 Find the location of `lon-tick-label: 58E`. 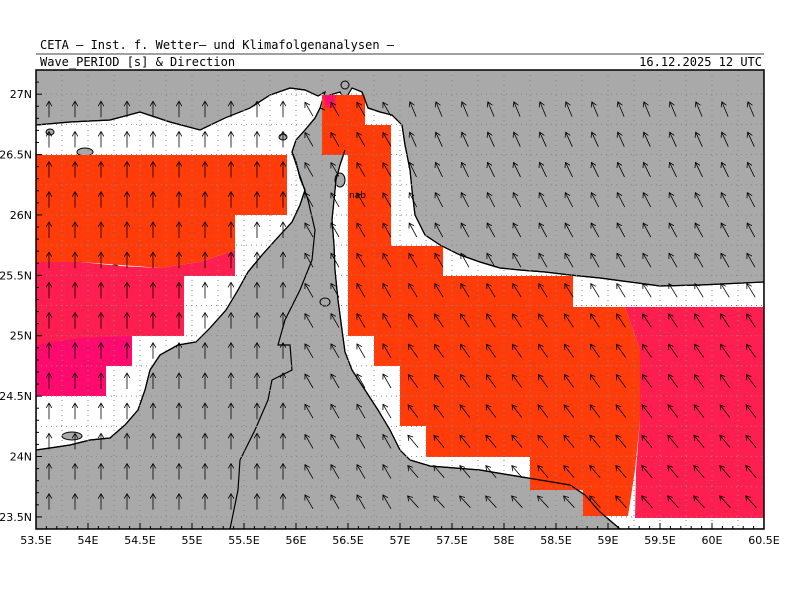

lon-tick-label: 58E is located at coordinates (504, 540).